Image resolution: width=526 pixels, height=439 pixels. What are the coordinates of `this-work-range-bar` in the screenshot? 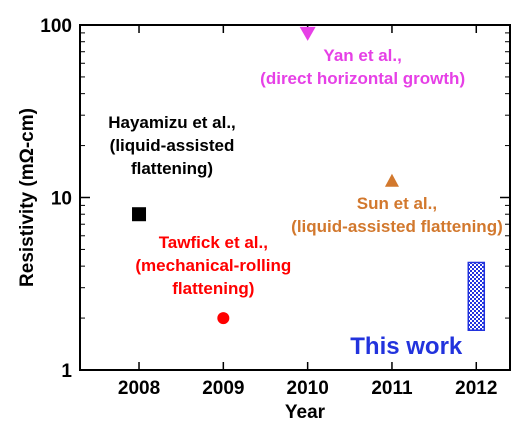 It's located at (476, 296).